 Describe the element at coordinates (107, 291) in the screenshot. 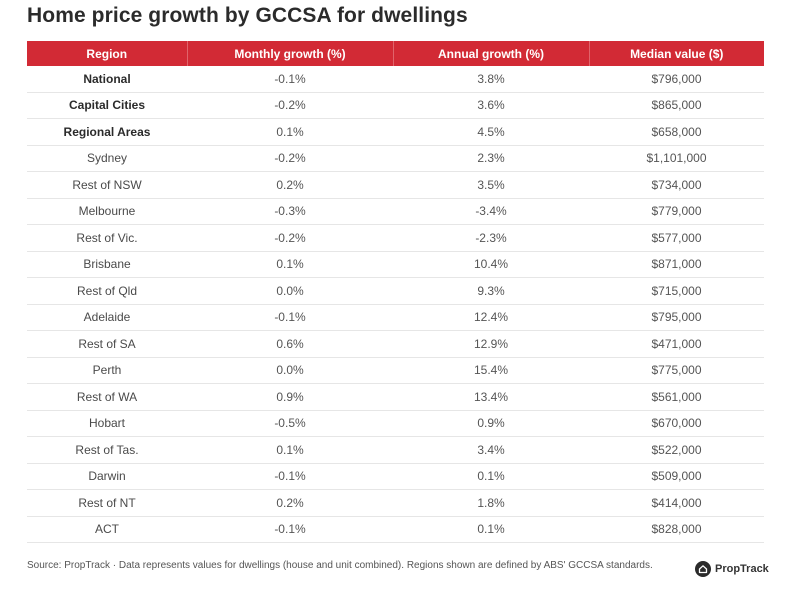

I see `region-cell: Rest of Qld` at that location.